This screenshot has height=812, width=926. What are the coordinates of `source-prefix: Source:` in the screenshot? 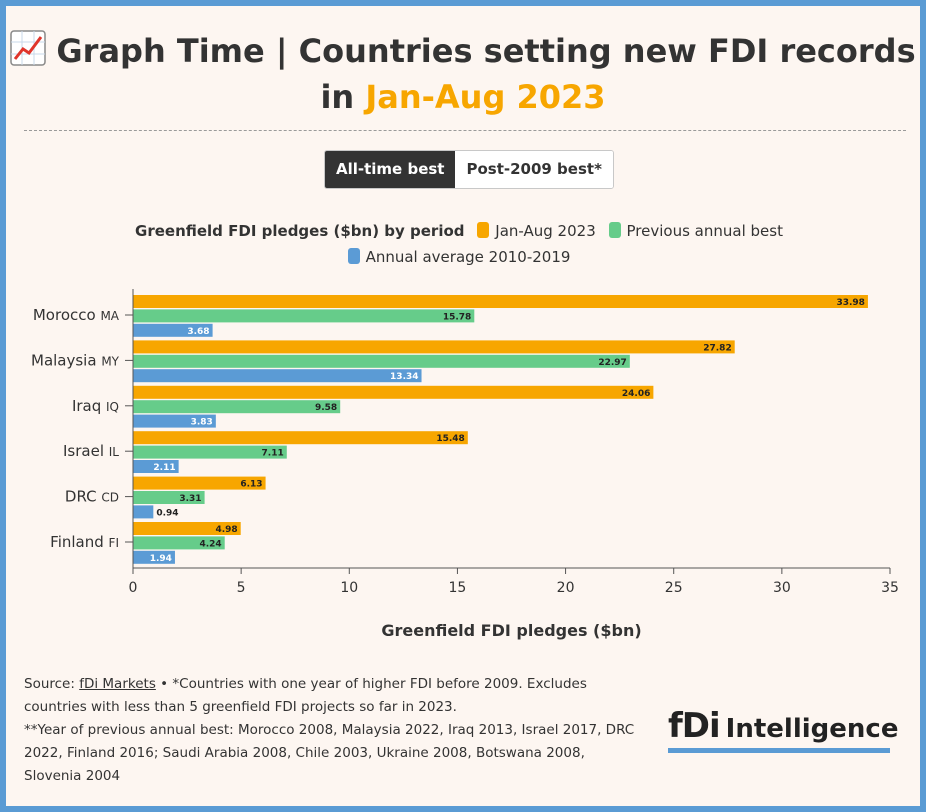 It's located at (49, 684).